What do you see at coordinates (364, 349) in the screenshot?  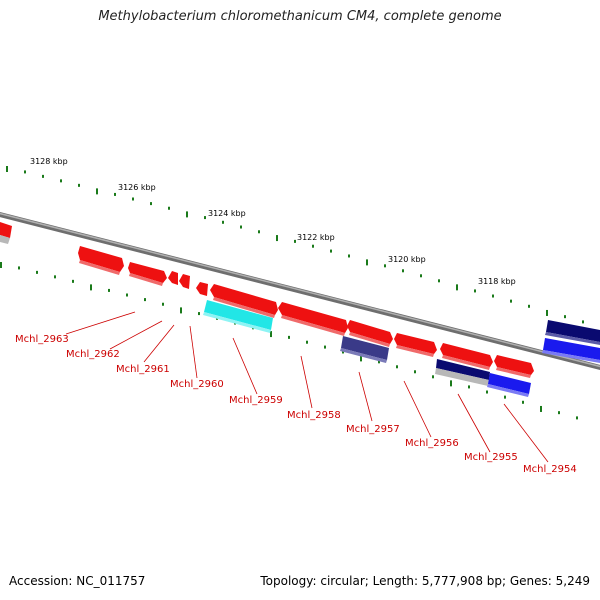 I see `gene-mchl-2957-purple` at bounding box center [364, 349].